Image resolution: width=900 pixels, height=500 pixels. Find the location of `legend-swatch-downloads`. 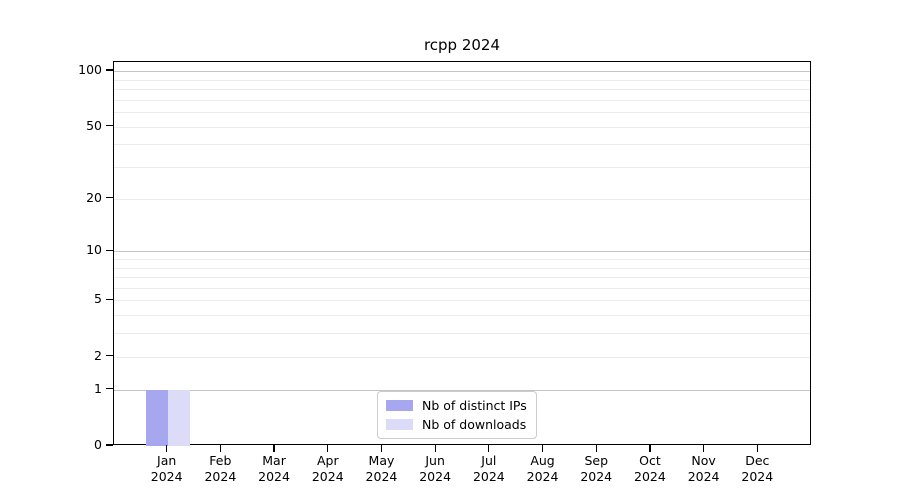

legend-swatch-downloads is located at coordinates (399, 424).